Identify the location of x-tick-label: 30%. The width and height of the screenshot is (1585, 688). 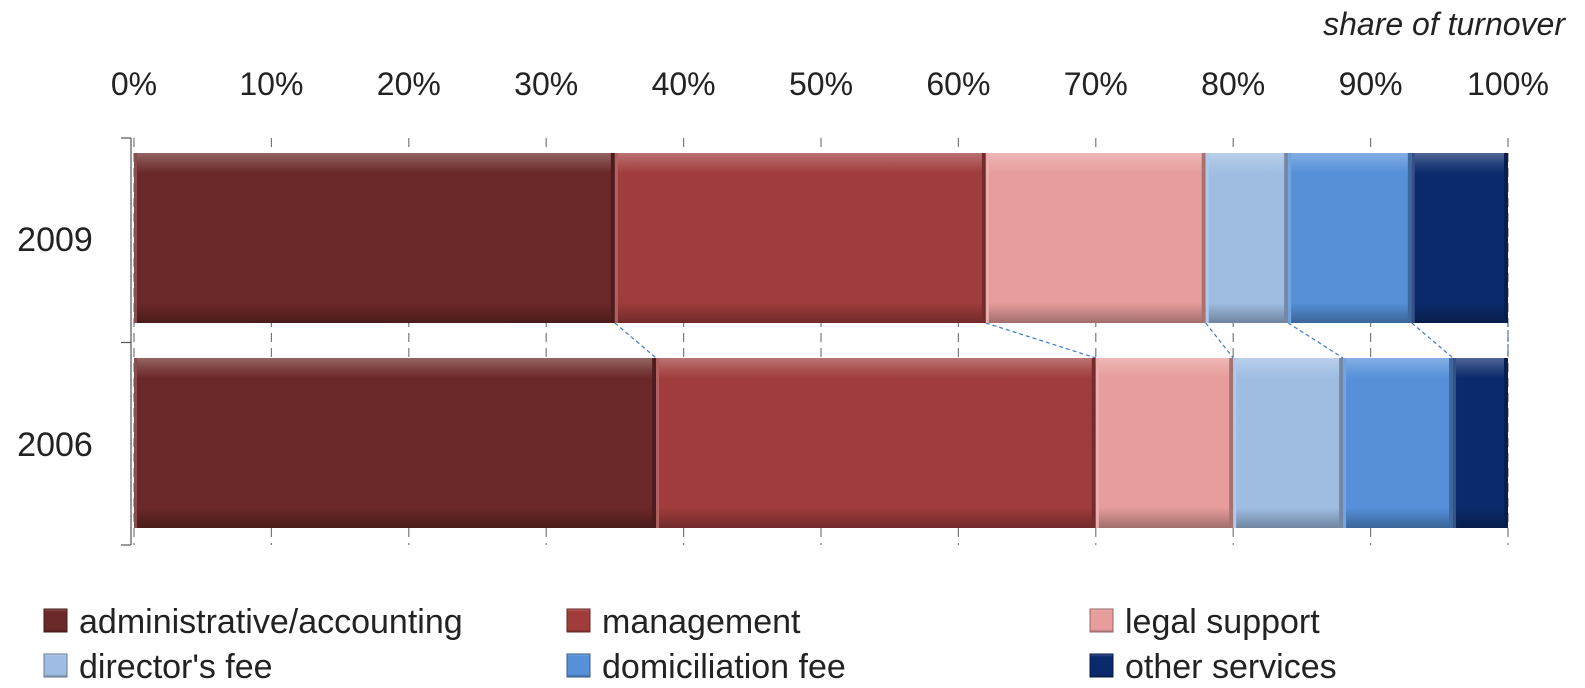
(546, 84).